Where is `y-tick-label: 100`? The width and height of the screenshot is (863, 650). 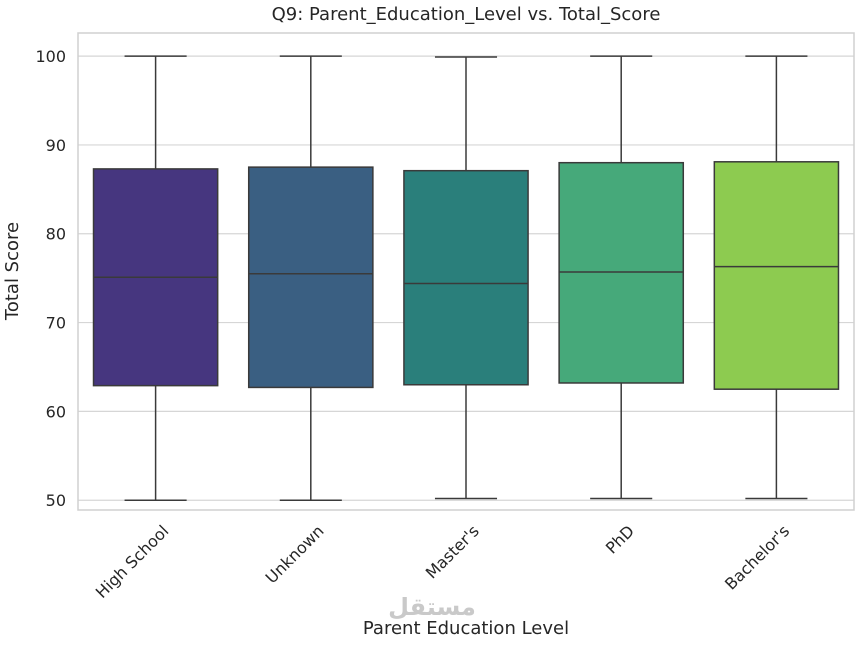 y-tick-label: 100 is located at coordinates (50, 56).